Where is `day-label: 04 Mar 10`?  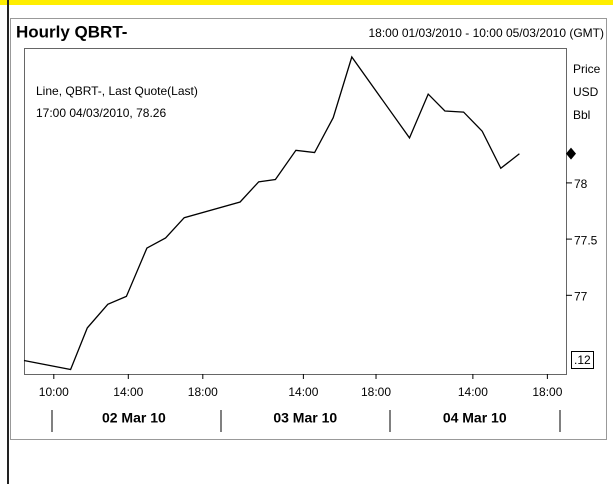 day-label: 04 Mar 10 is located at coordinates (475, 418).